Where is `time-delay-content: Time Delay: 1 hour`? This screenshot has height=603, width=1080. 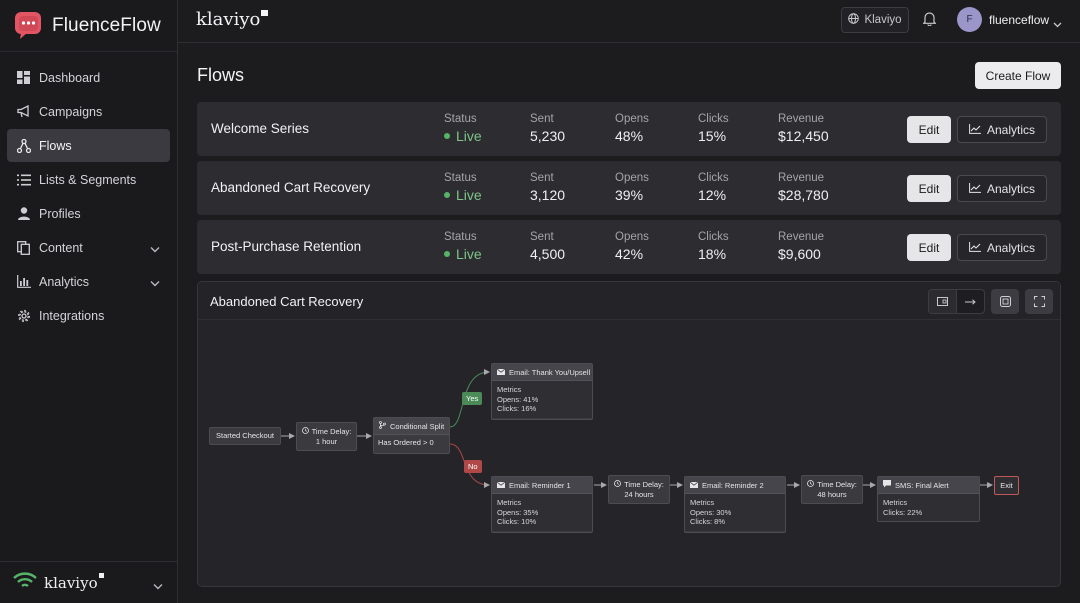
time-delay-content: Time Delay: 1 hour is located at coordinates (326, 437).